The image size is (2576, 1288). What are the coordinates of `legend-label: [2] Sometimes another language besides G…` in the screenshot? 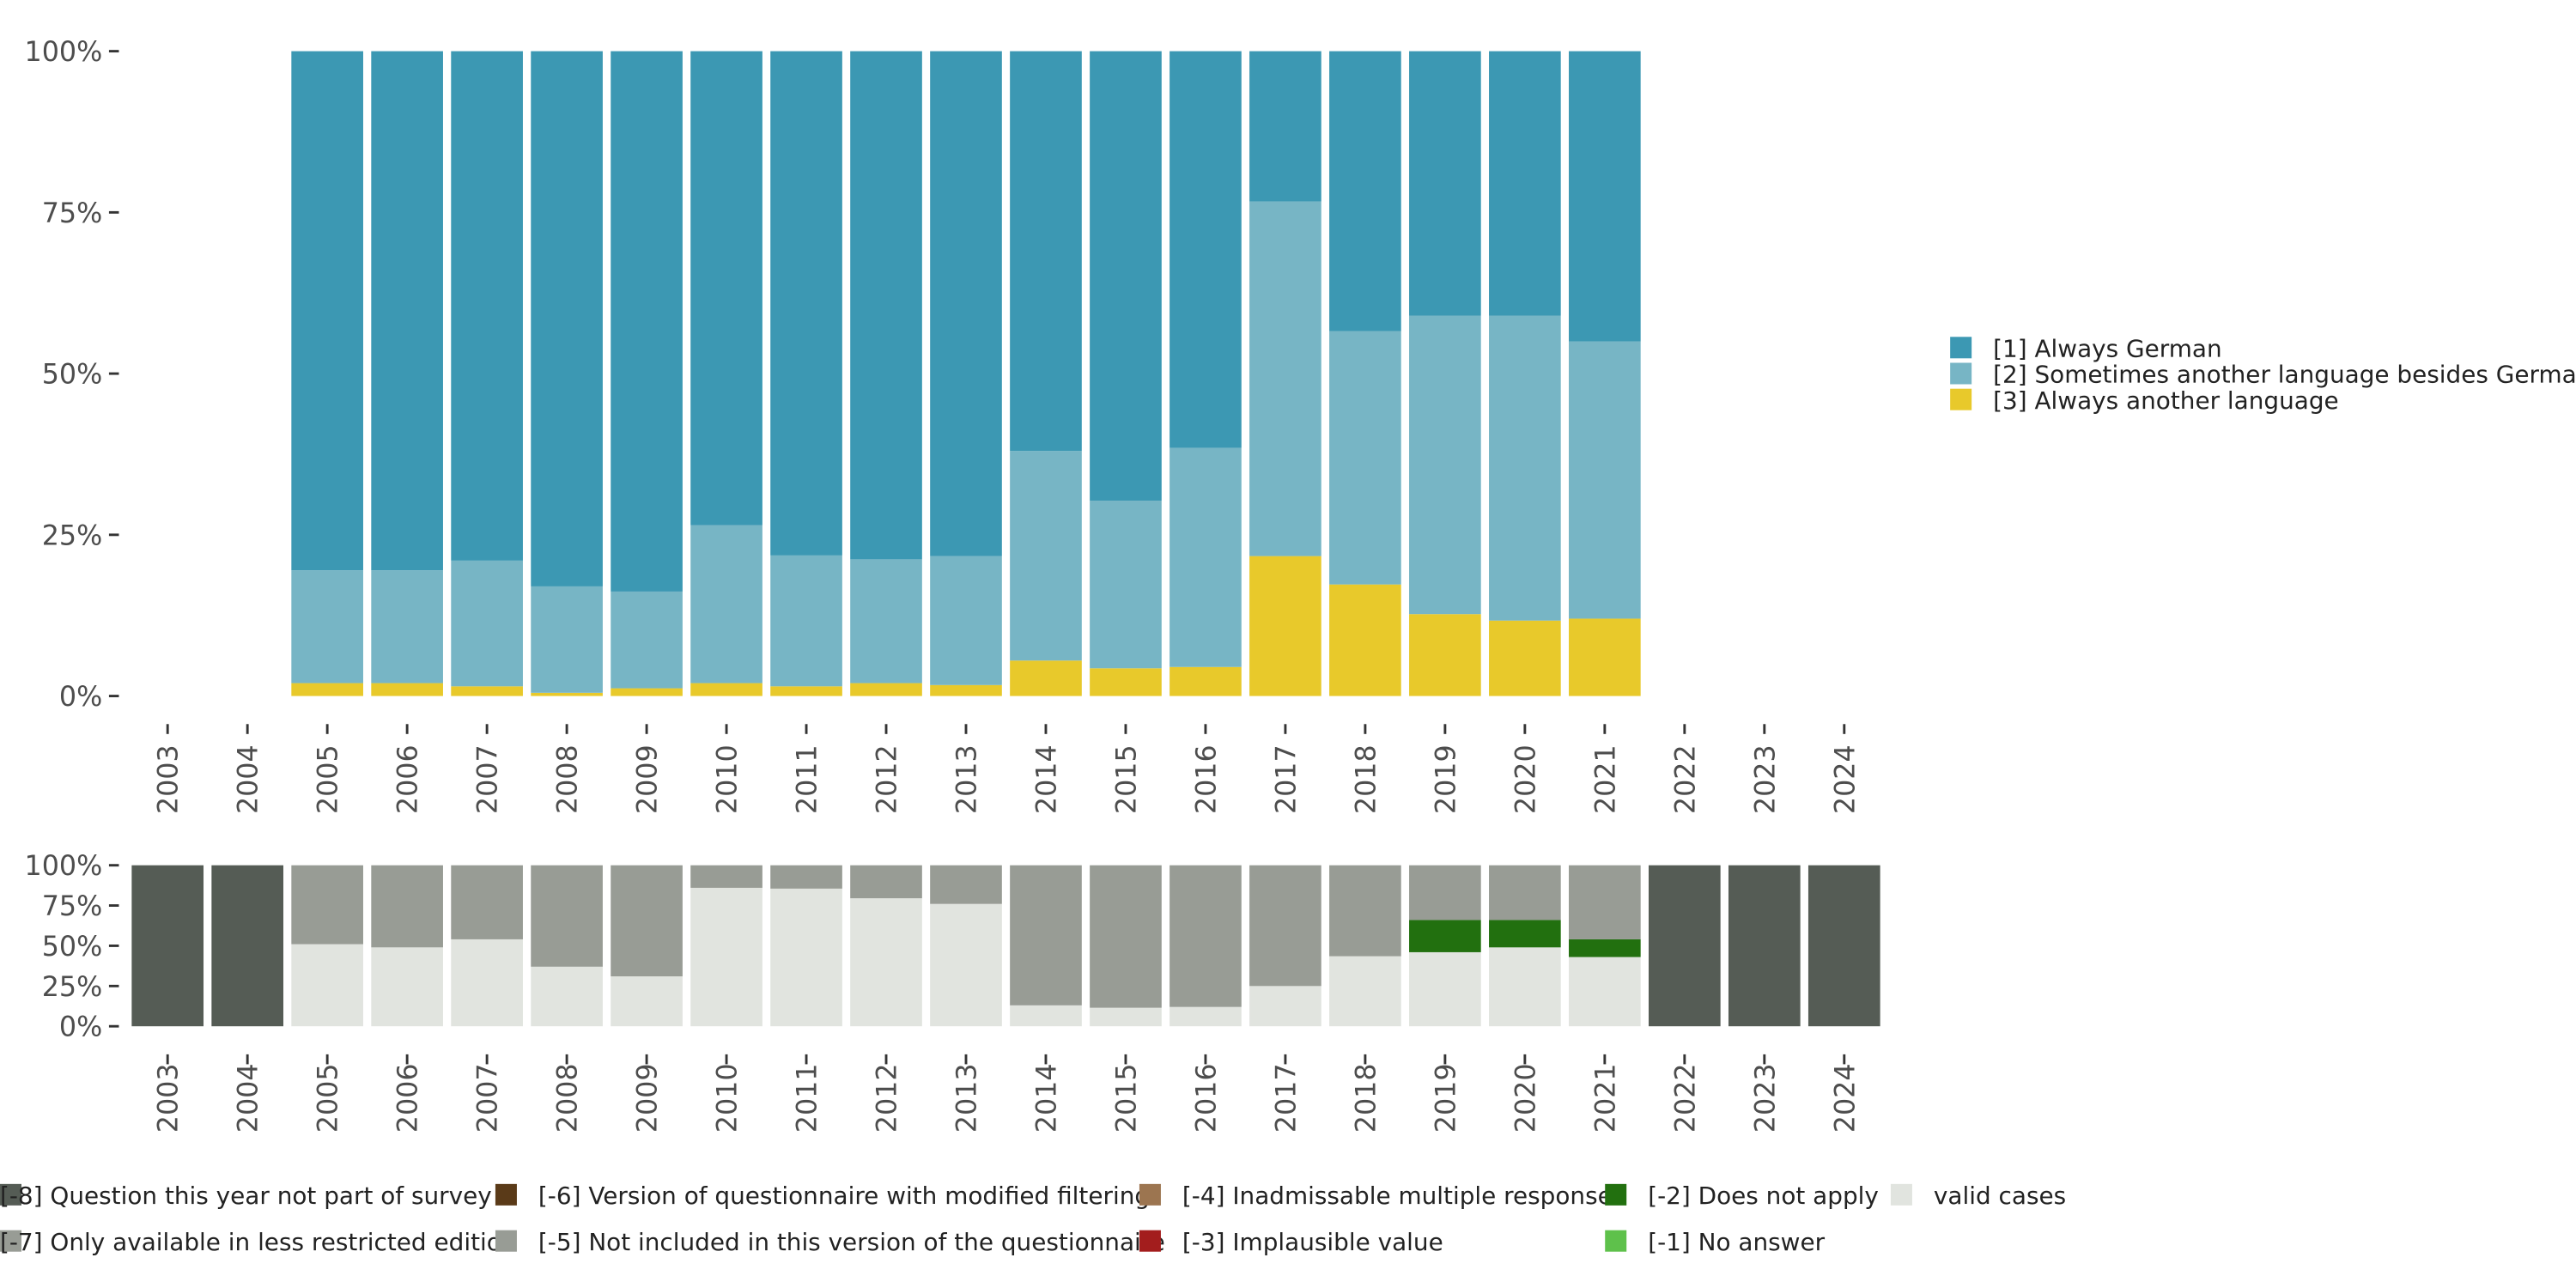 It's located at (2284, 375).